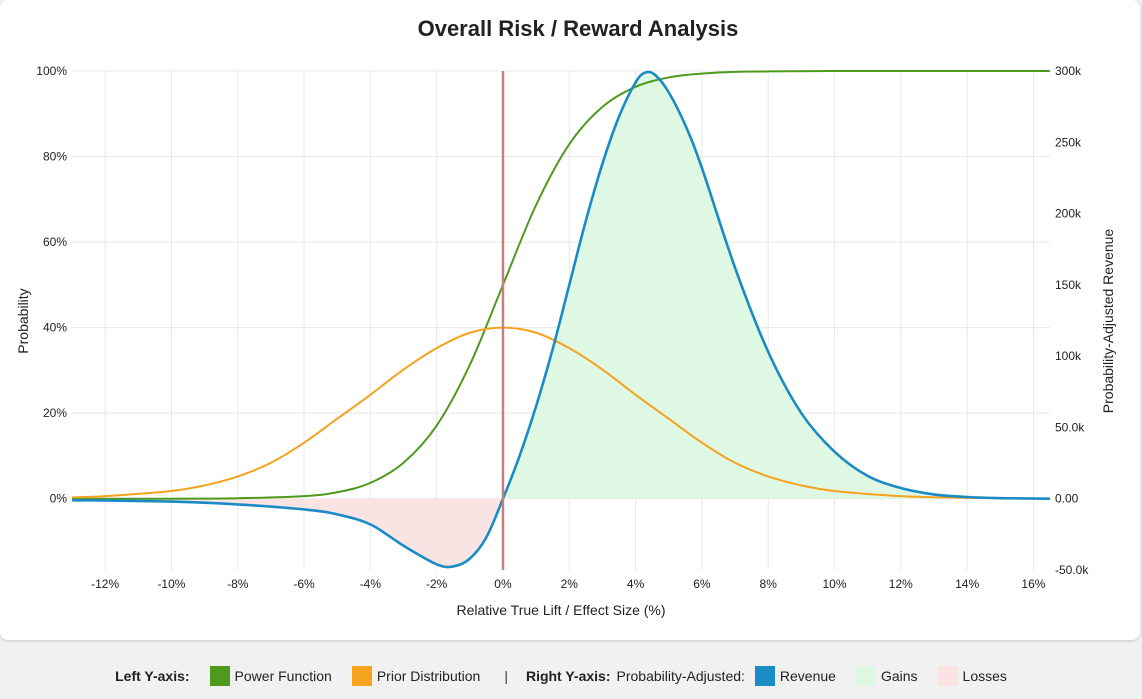 The height and width of the screenshot is (699, 1142). I want to click on y-right-tick-label: 250k, so click(1068, 142).